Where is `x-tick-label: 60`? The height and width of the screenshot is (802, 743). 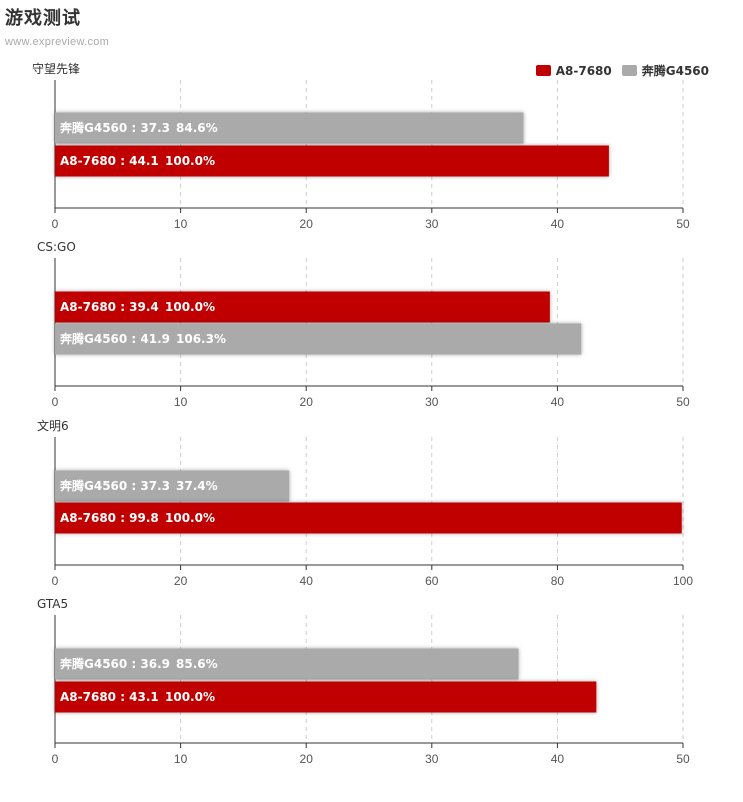
x-tick-label: 60 is located at coordinates (432, 581).